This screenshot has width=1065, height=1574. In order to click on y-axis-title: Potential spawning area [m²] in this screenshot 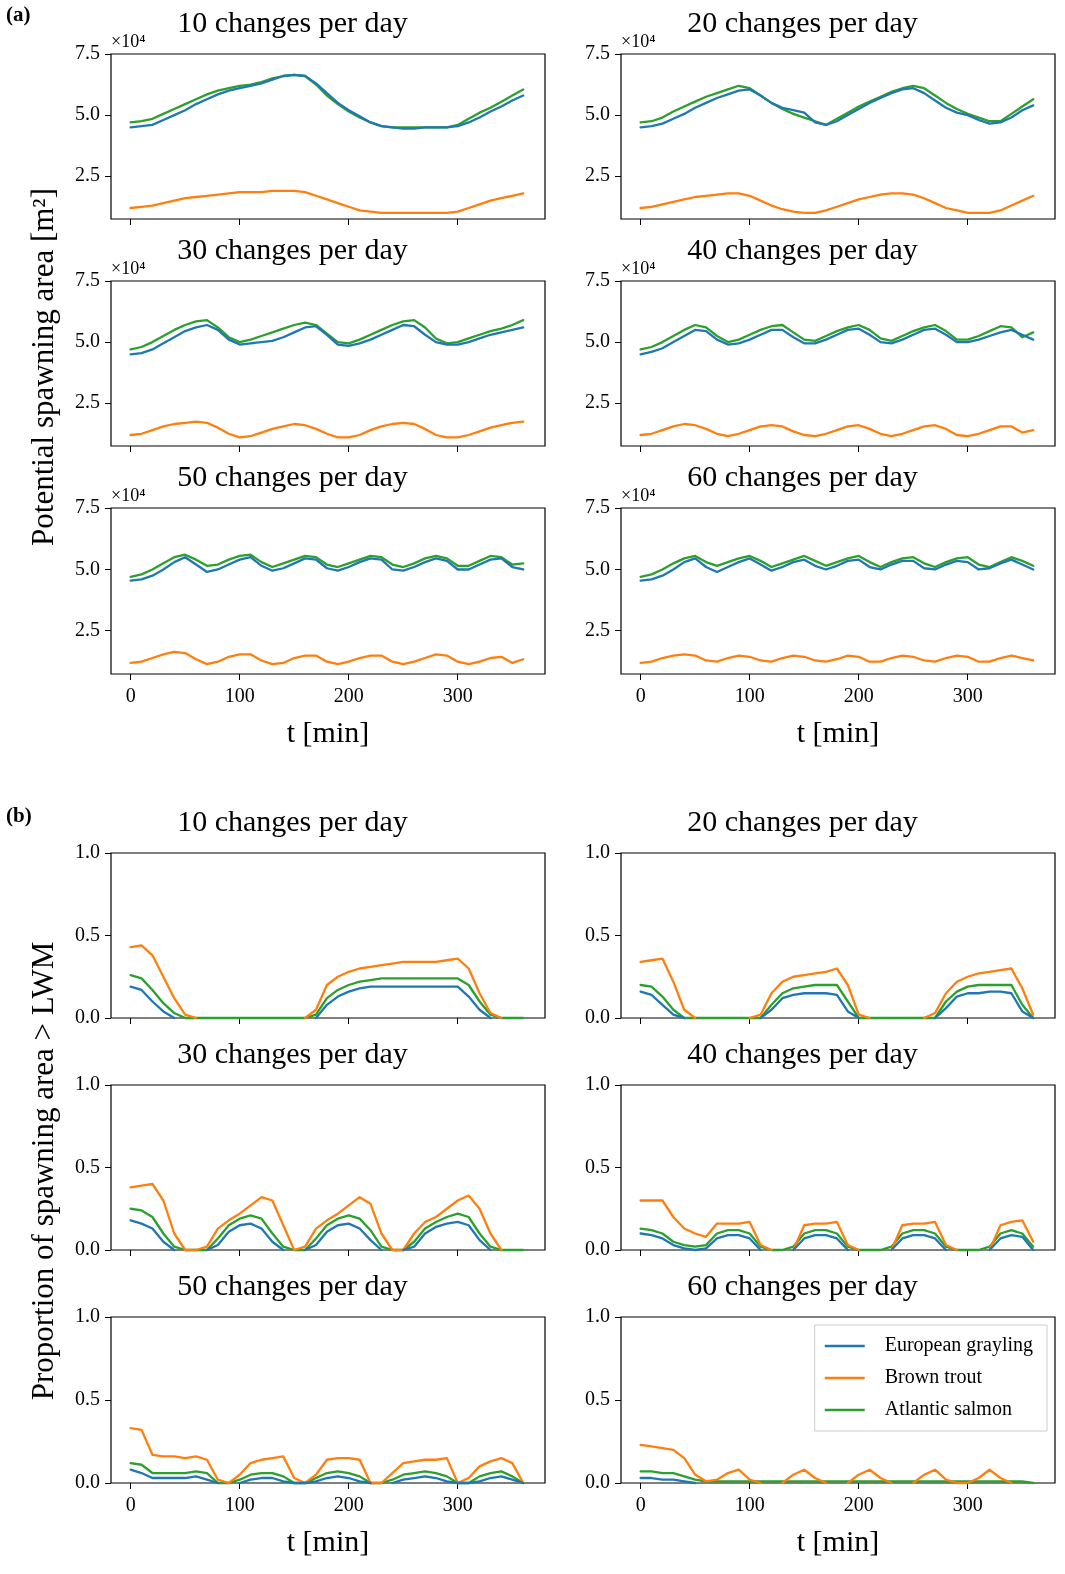, I will do `click(42, 367)`.